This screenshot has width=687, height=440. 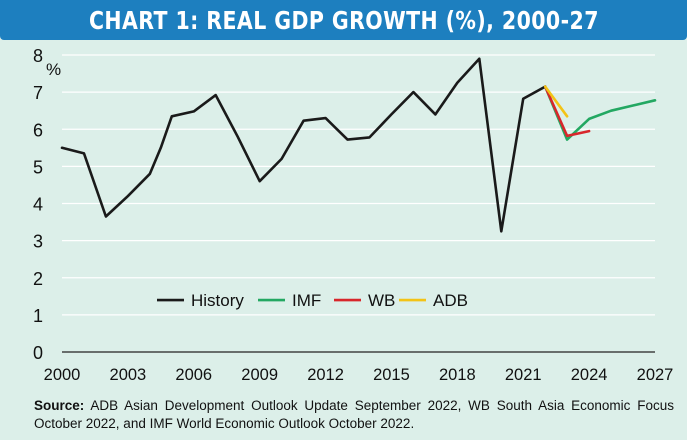 What do you see at coordinates (38, 353) in the screenshot?
I see `y-tick-label: 0` at bounding box center [38, 353].